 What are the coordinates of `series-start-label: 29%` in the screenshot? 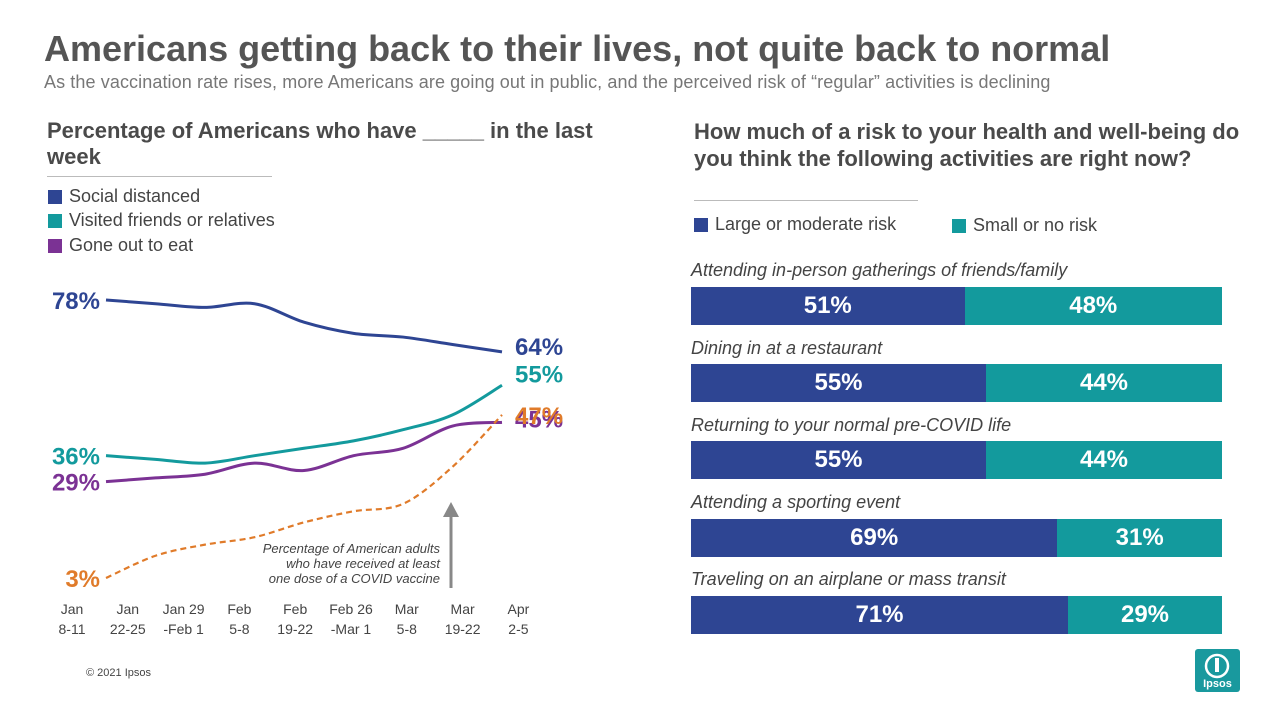 It's located at (76, 483).